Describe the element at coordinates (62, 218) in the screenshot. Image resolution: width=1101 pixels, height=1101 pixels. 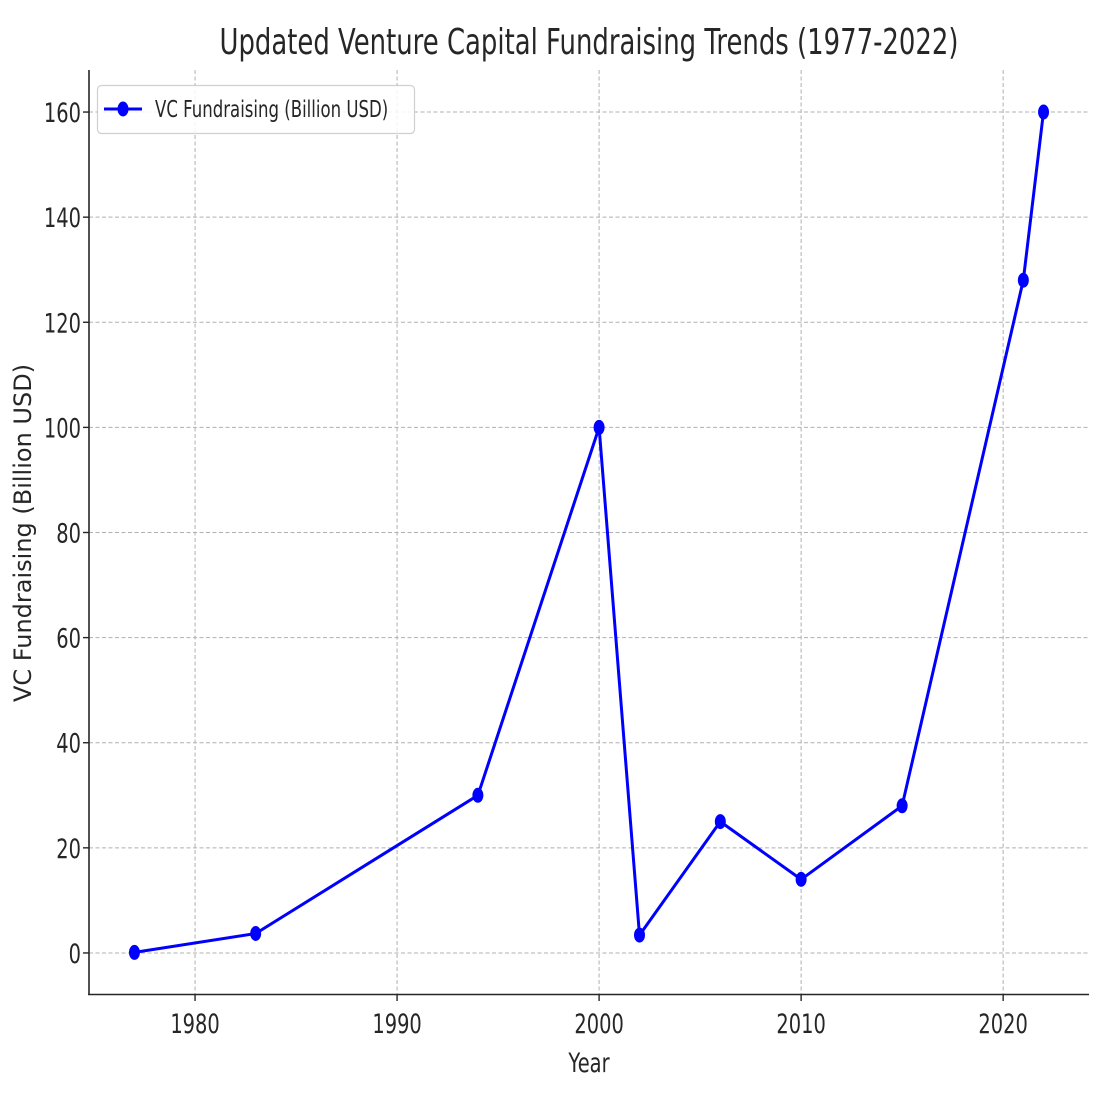
I see `y-tick-label: 140` at that location.